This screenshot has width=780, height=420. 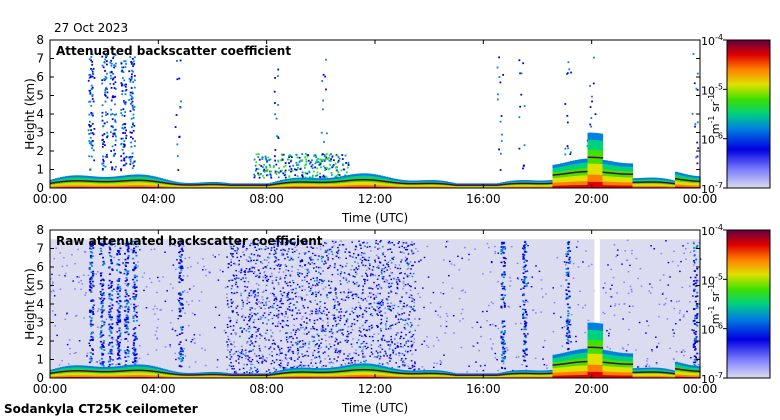 I want to click on y-tick-label: 4, so click(x=40, y=114).